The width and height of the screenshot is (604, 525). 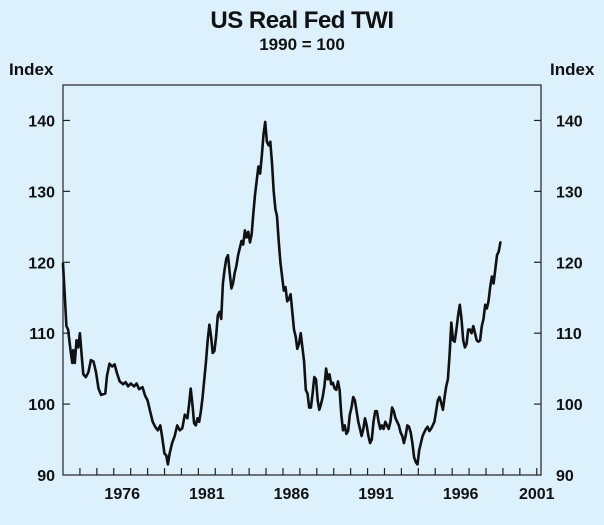 What do you see at coordinates (569, 405) in the screenshot?
I see `right-y-tick-label: 100` at bounding box center [569, 405].